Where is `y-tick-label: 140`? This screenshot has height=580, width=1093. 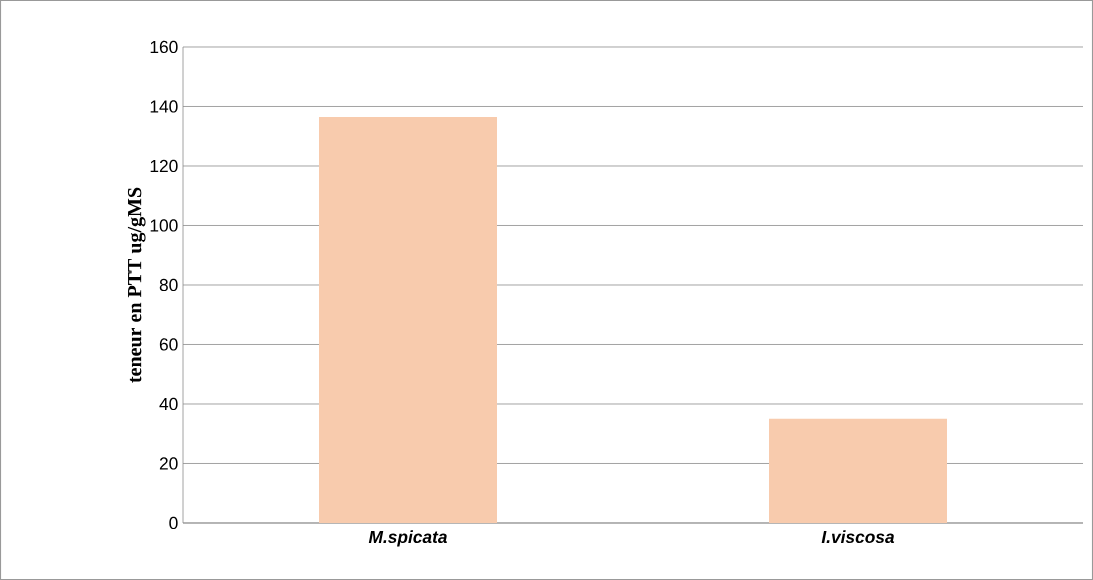
y-tick-label: 140 is located at coordinates (164, 106).